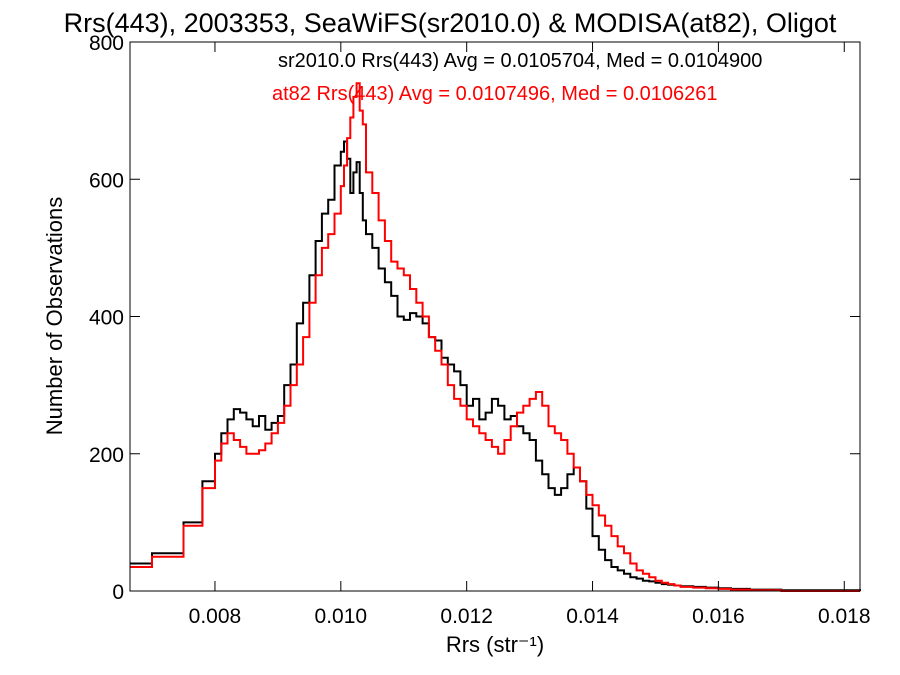 The image size is (900, 675). I want to click on x-axis-label: Rrs (str⁻¹), so click(495, 644).